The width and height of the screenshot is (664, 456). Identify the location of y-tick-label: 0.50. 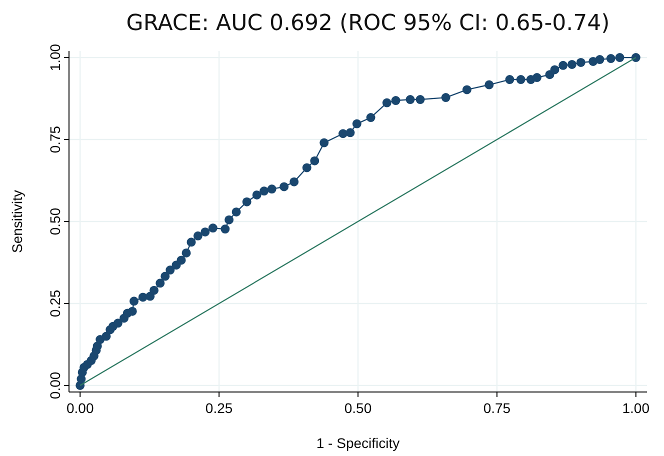
(55, 222).